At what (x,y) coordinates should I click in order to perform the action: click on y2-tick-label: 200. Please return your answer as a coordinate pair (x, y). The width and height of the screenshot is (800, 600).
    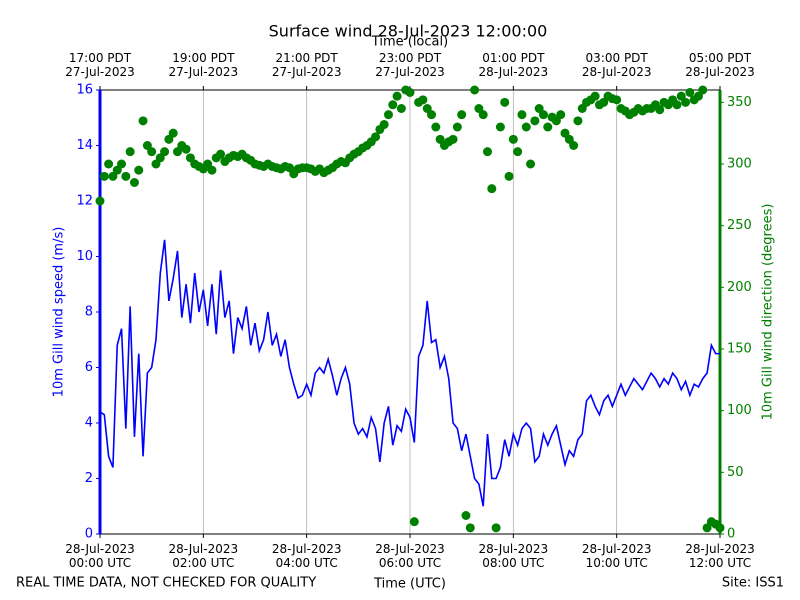
    Looking at the image, I should click on (739, 287).